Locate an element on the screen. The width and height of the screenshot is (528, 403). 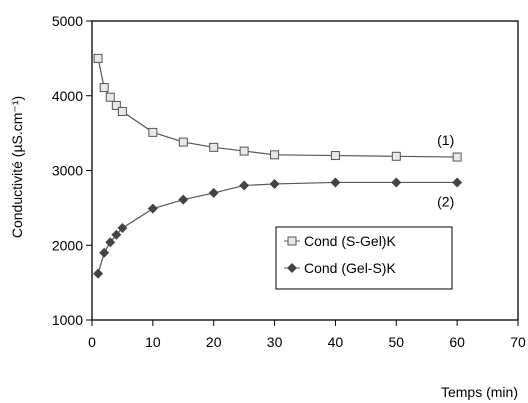
legend: Cond (S-Gel)K Cond (Gel-S)K is located at coordinates (364, 258).